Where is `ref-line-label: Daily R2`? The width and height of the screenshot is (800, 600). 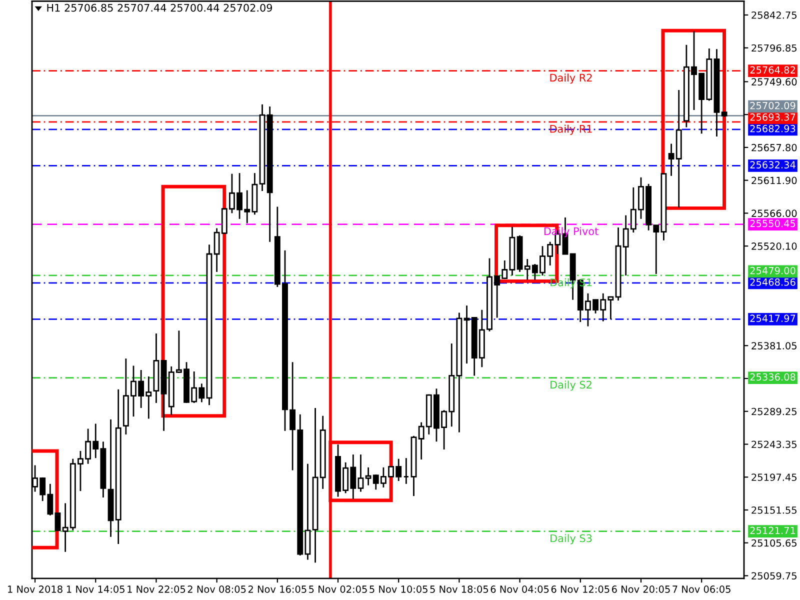 ref-line-label: Daily R2 is located at coordinates (571, 79).